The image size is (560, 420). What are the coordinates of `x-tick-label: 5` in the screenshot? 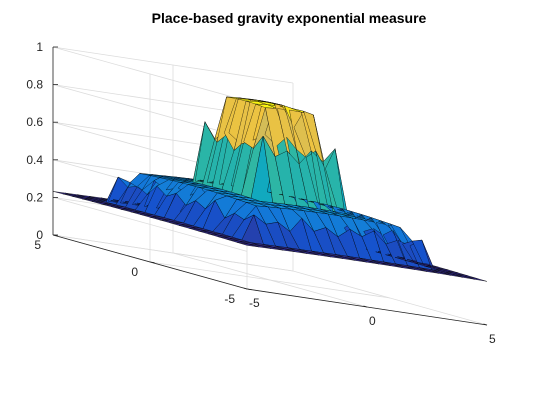 It's located at (492, 339).